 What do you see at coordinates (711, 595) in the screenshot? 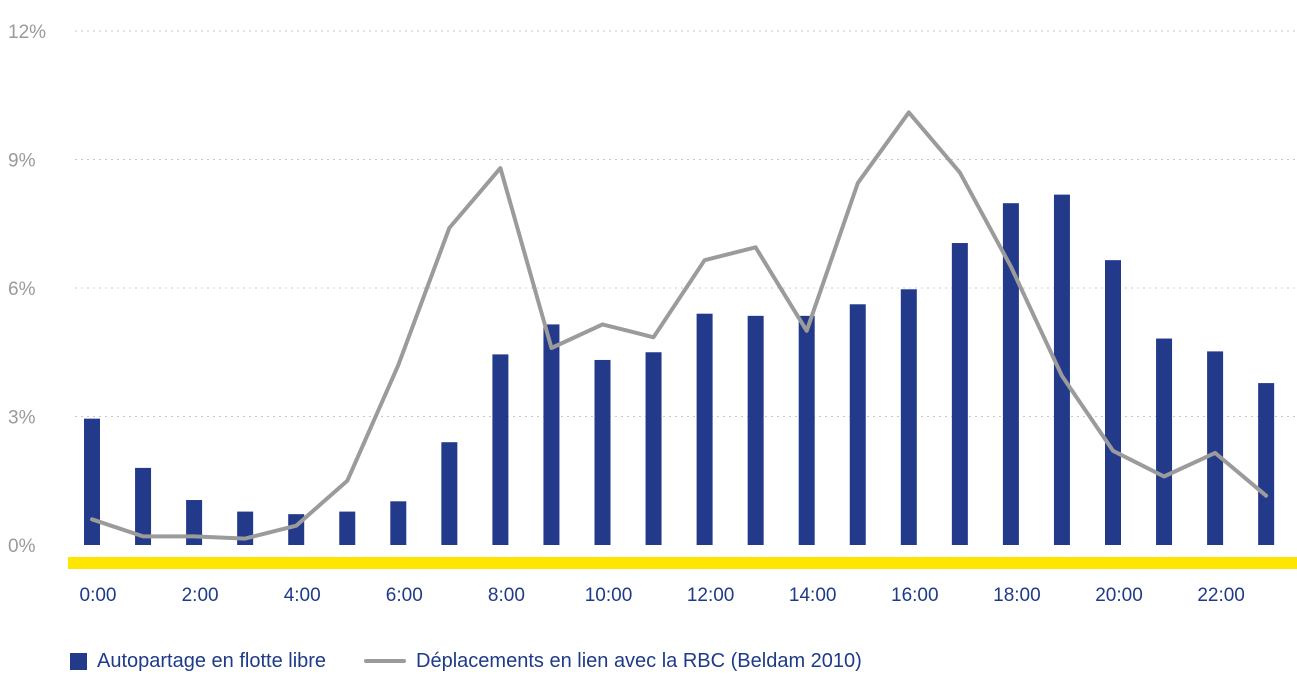
I see `x-tick-label: 12:00` at bounding box center [711, 595].